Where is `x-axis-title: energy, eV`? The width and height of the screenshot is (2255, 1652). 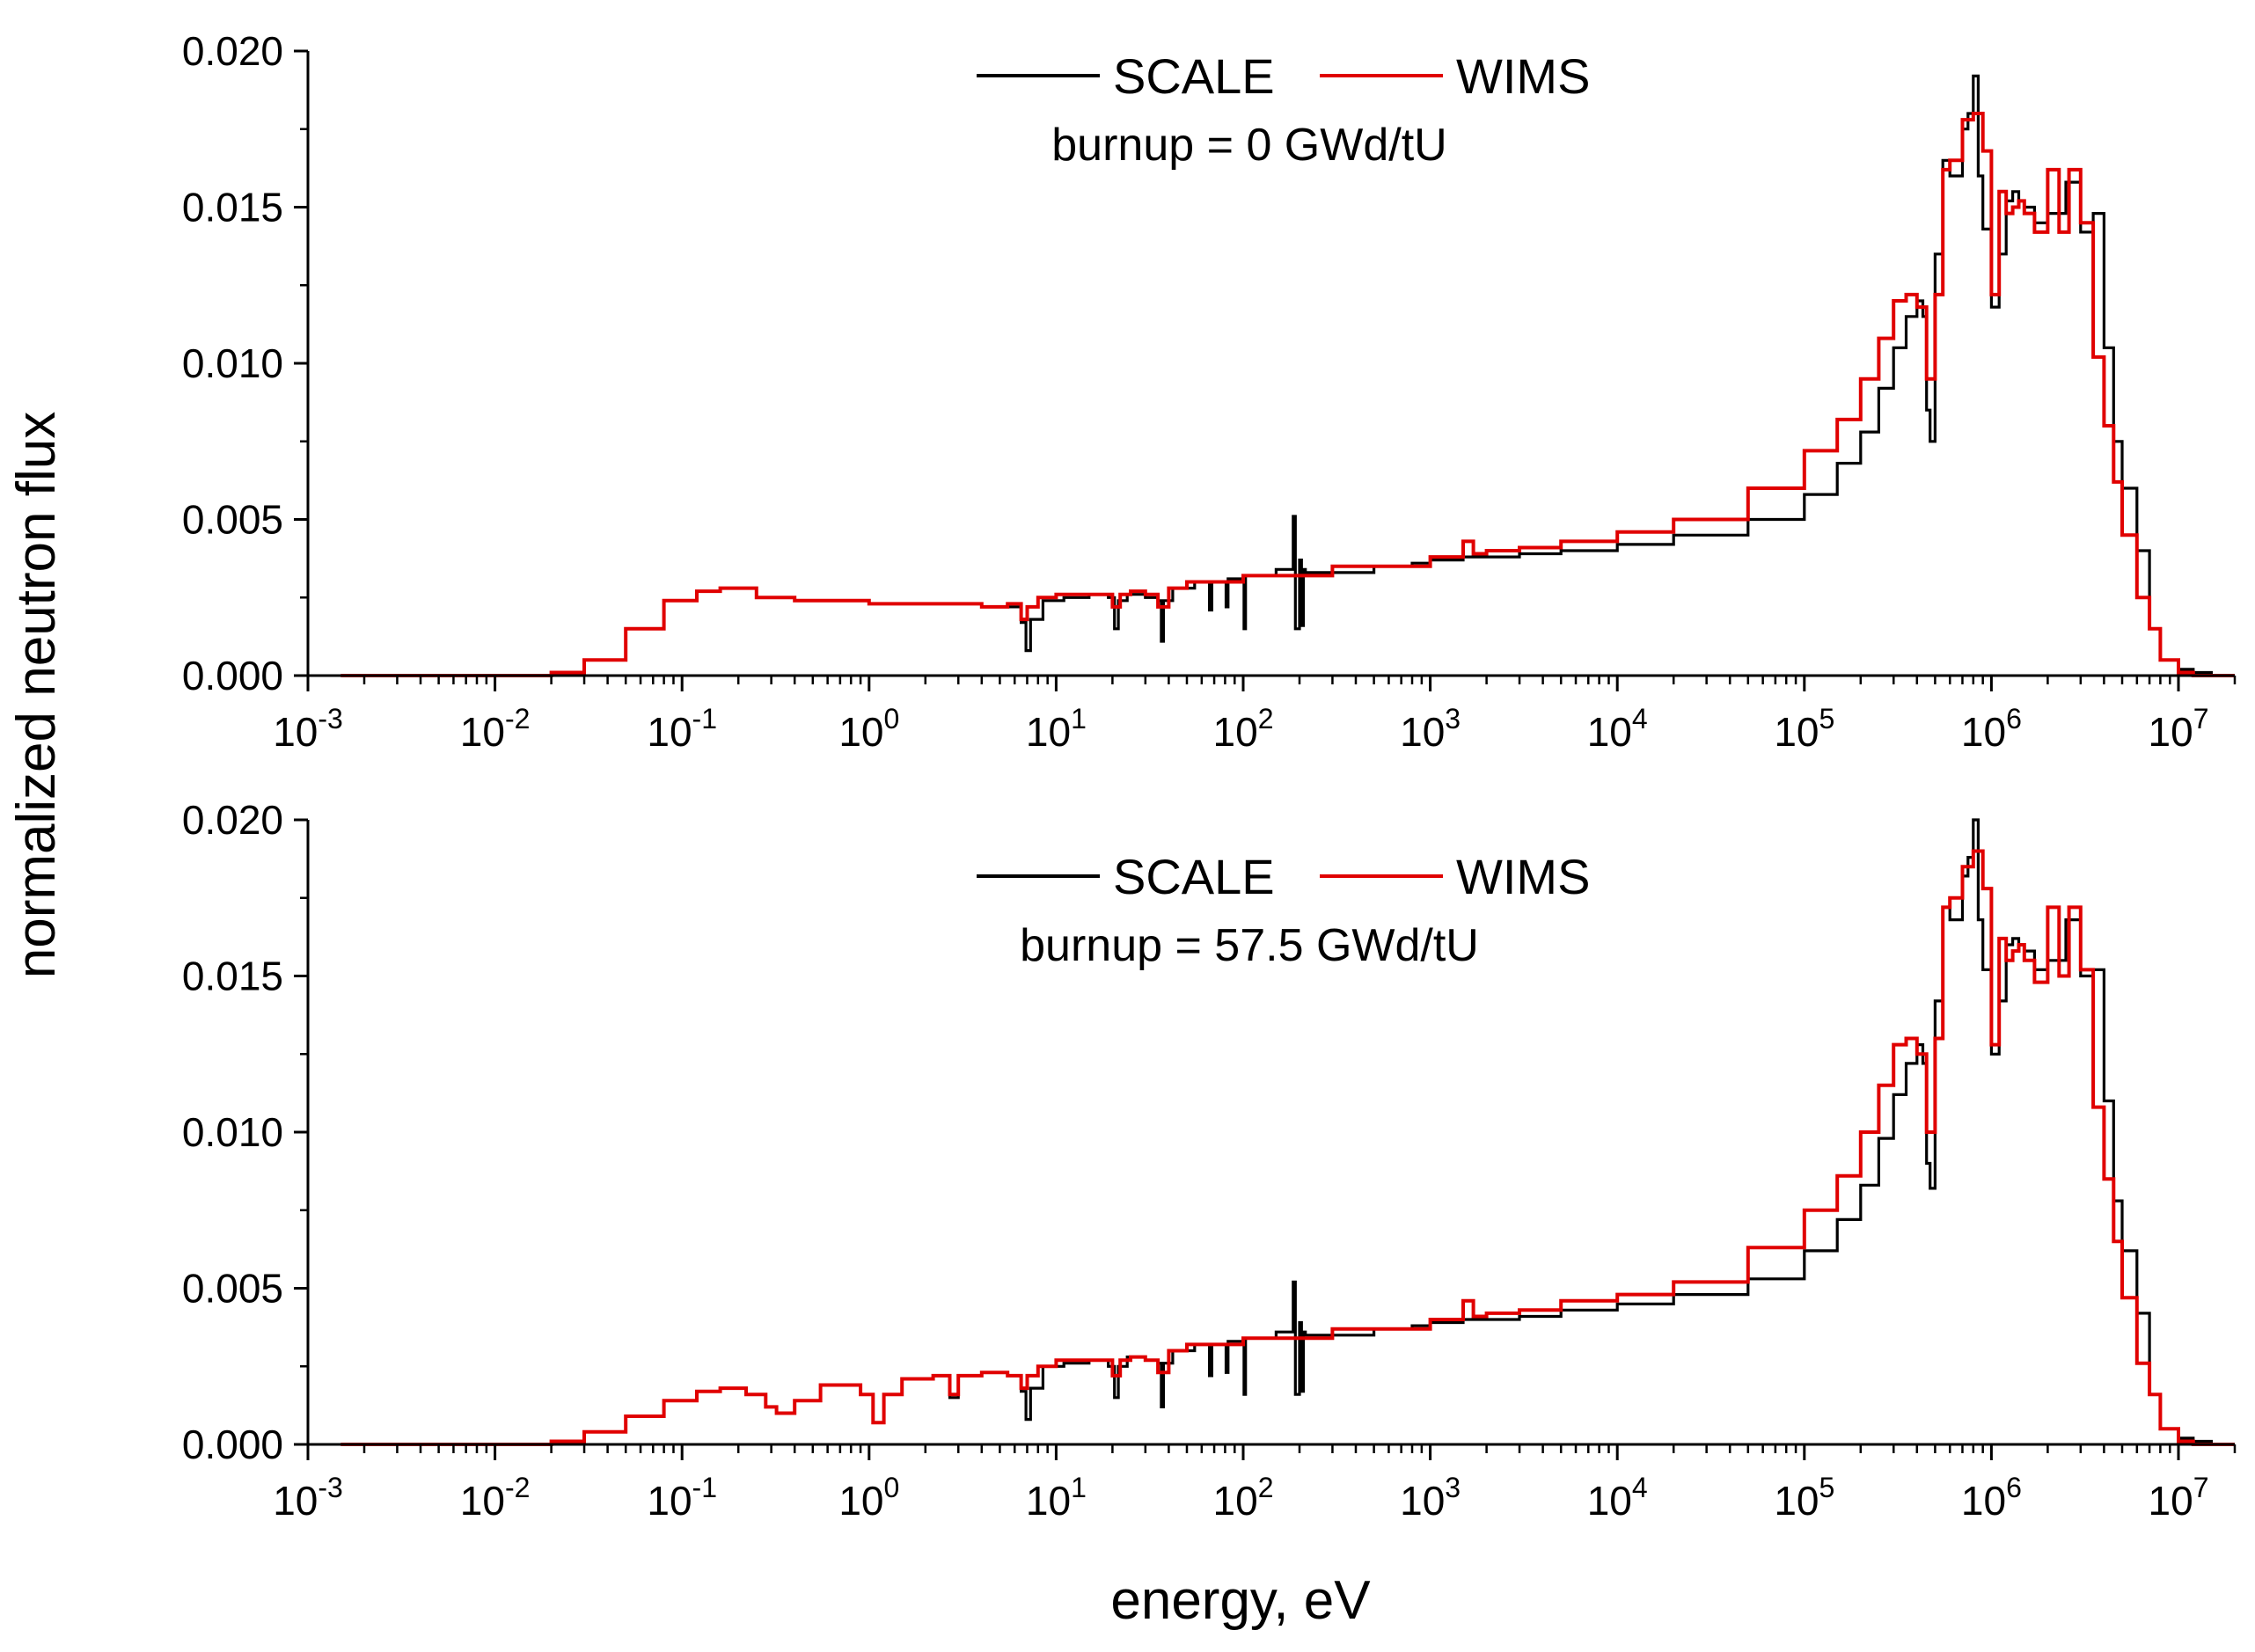 x-axis-title: energy, eV is located at coordinates (1240, 1600).